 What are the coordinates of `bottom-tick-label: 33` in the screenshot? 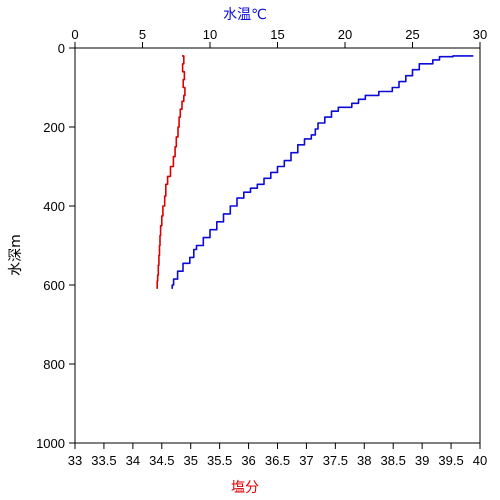 It's located at (75, 460).